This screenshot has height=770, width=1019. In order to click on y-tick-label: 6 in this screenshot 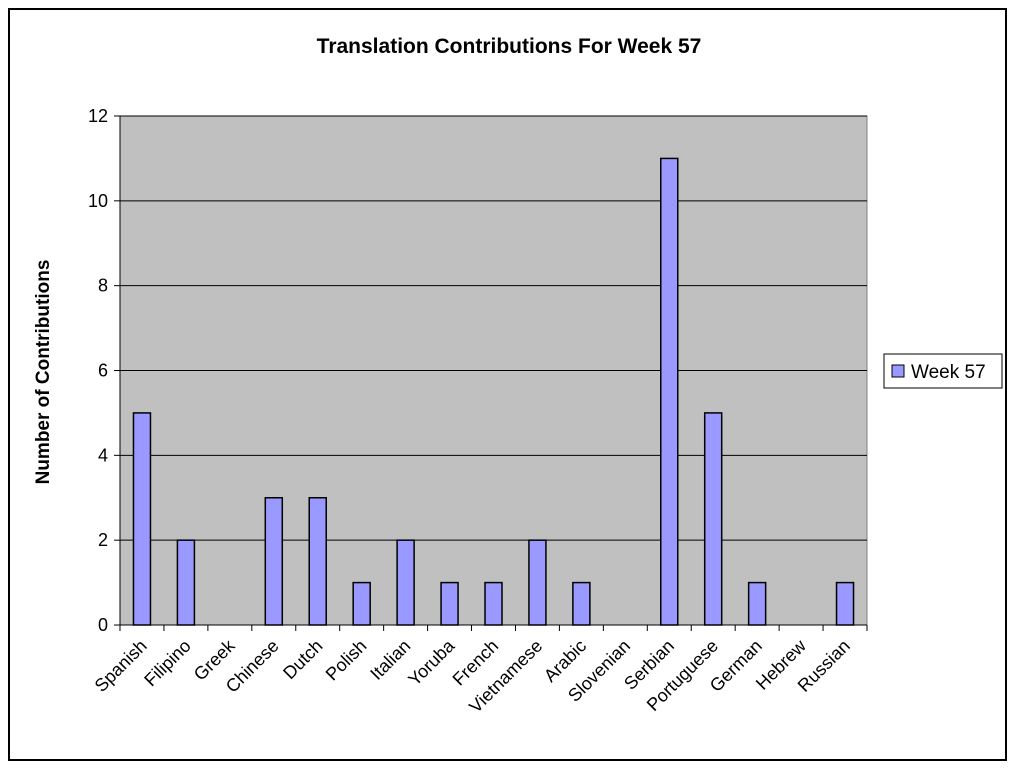, I will do `click(103, 371)`.